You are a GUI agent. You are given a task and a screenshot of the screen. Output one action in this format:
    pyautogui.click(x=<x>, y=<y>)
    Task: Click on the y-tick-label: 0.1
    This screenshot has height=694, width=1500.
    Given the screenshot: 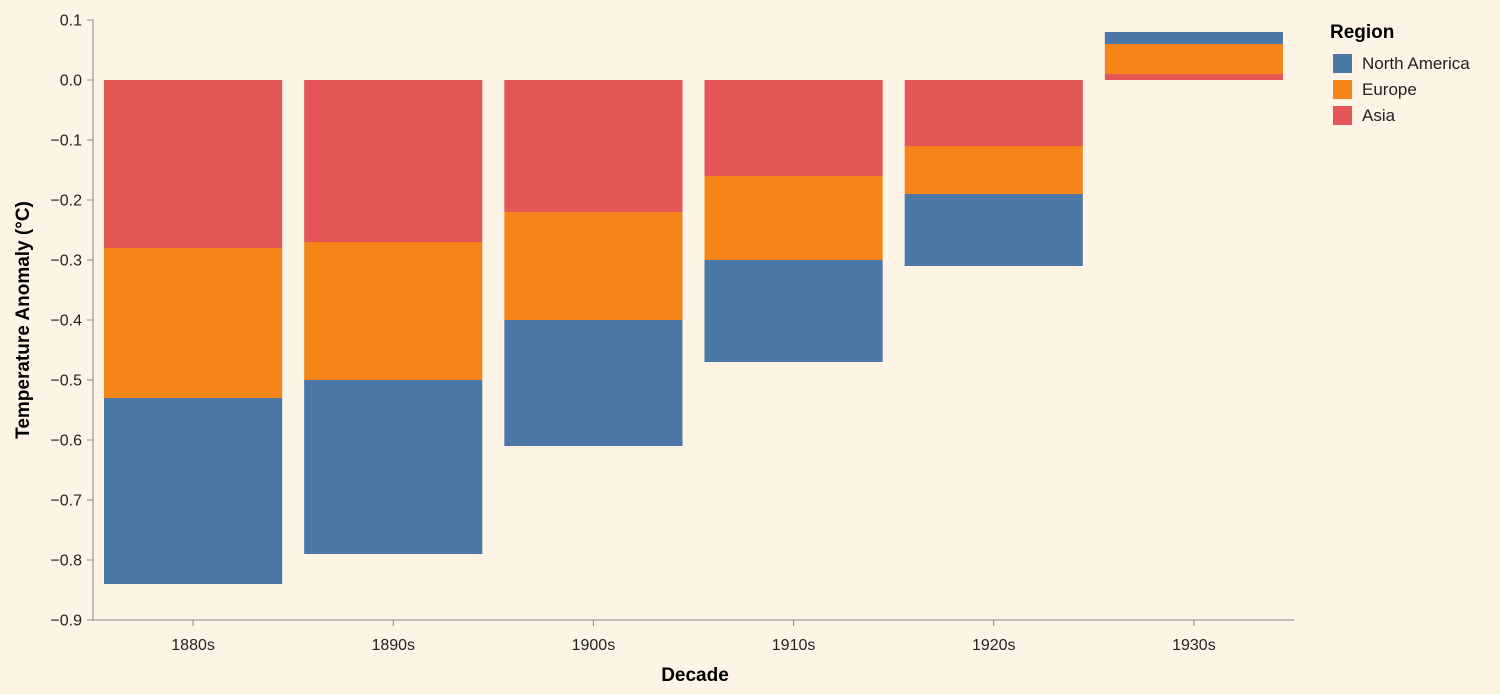 What is the action you would take?
    pyautogui.click(x=71, y=21)
    